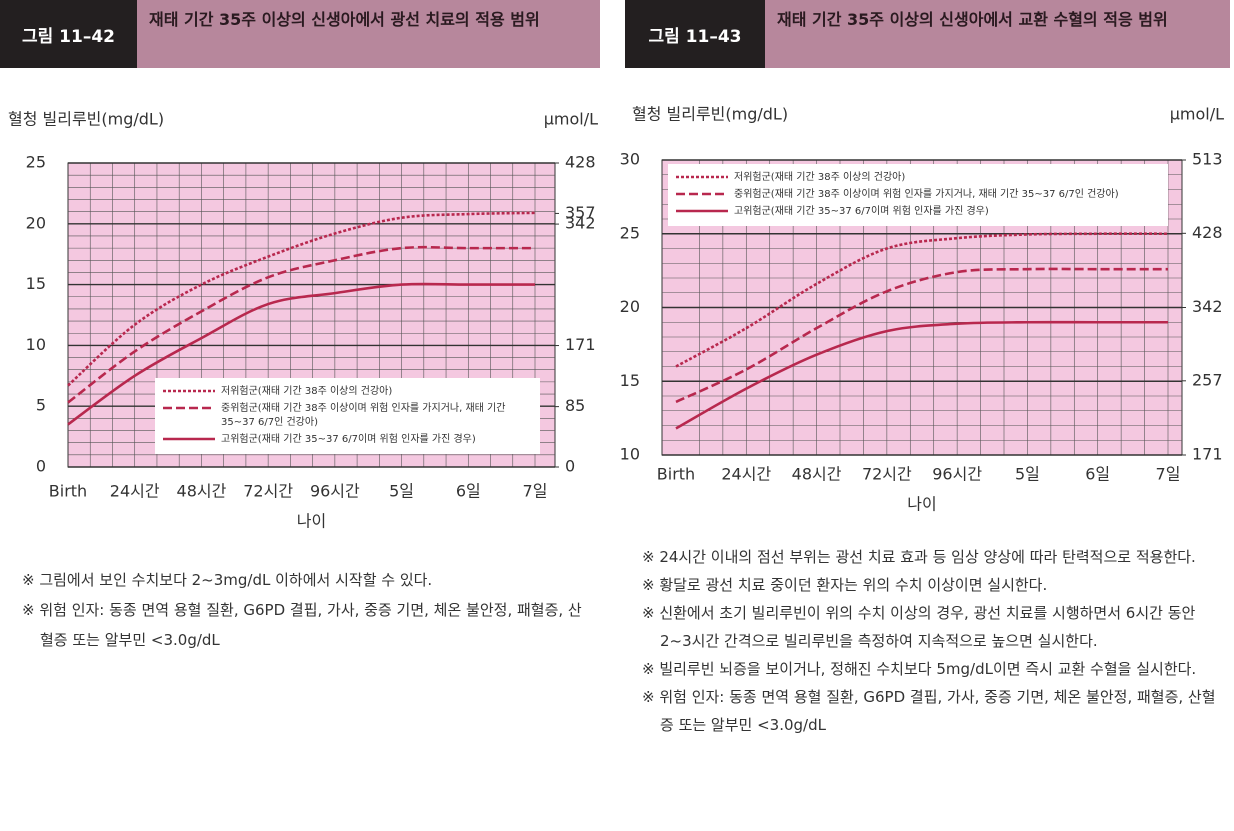  Describe the element at coordinates (695, 34) in the screenshot. I see `figure-label: 그림 11–43` at that location.